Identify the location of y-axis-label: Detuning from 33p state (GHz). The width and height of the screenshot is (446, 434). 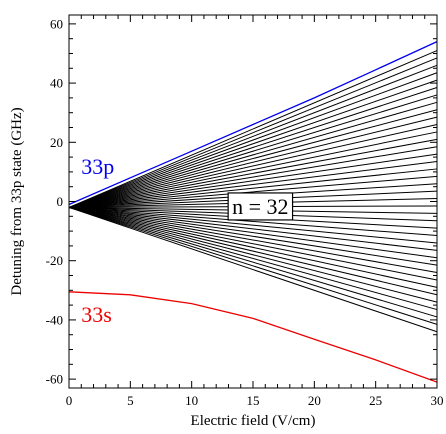
(17, 201).